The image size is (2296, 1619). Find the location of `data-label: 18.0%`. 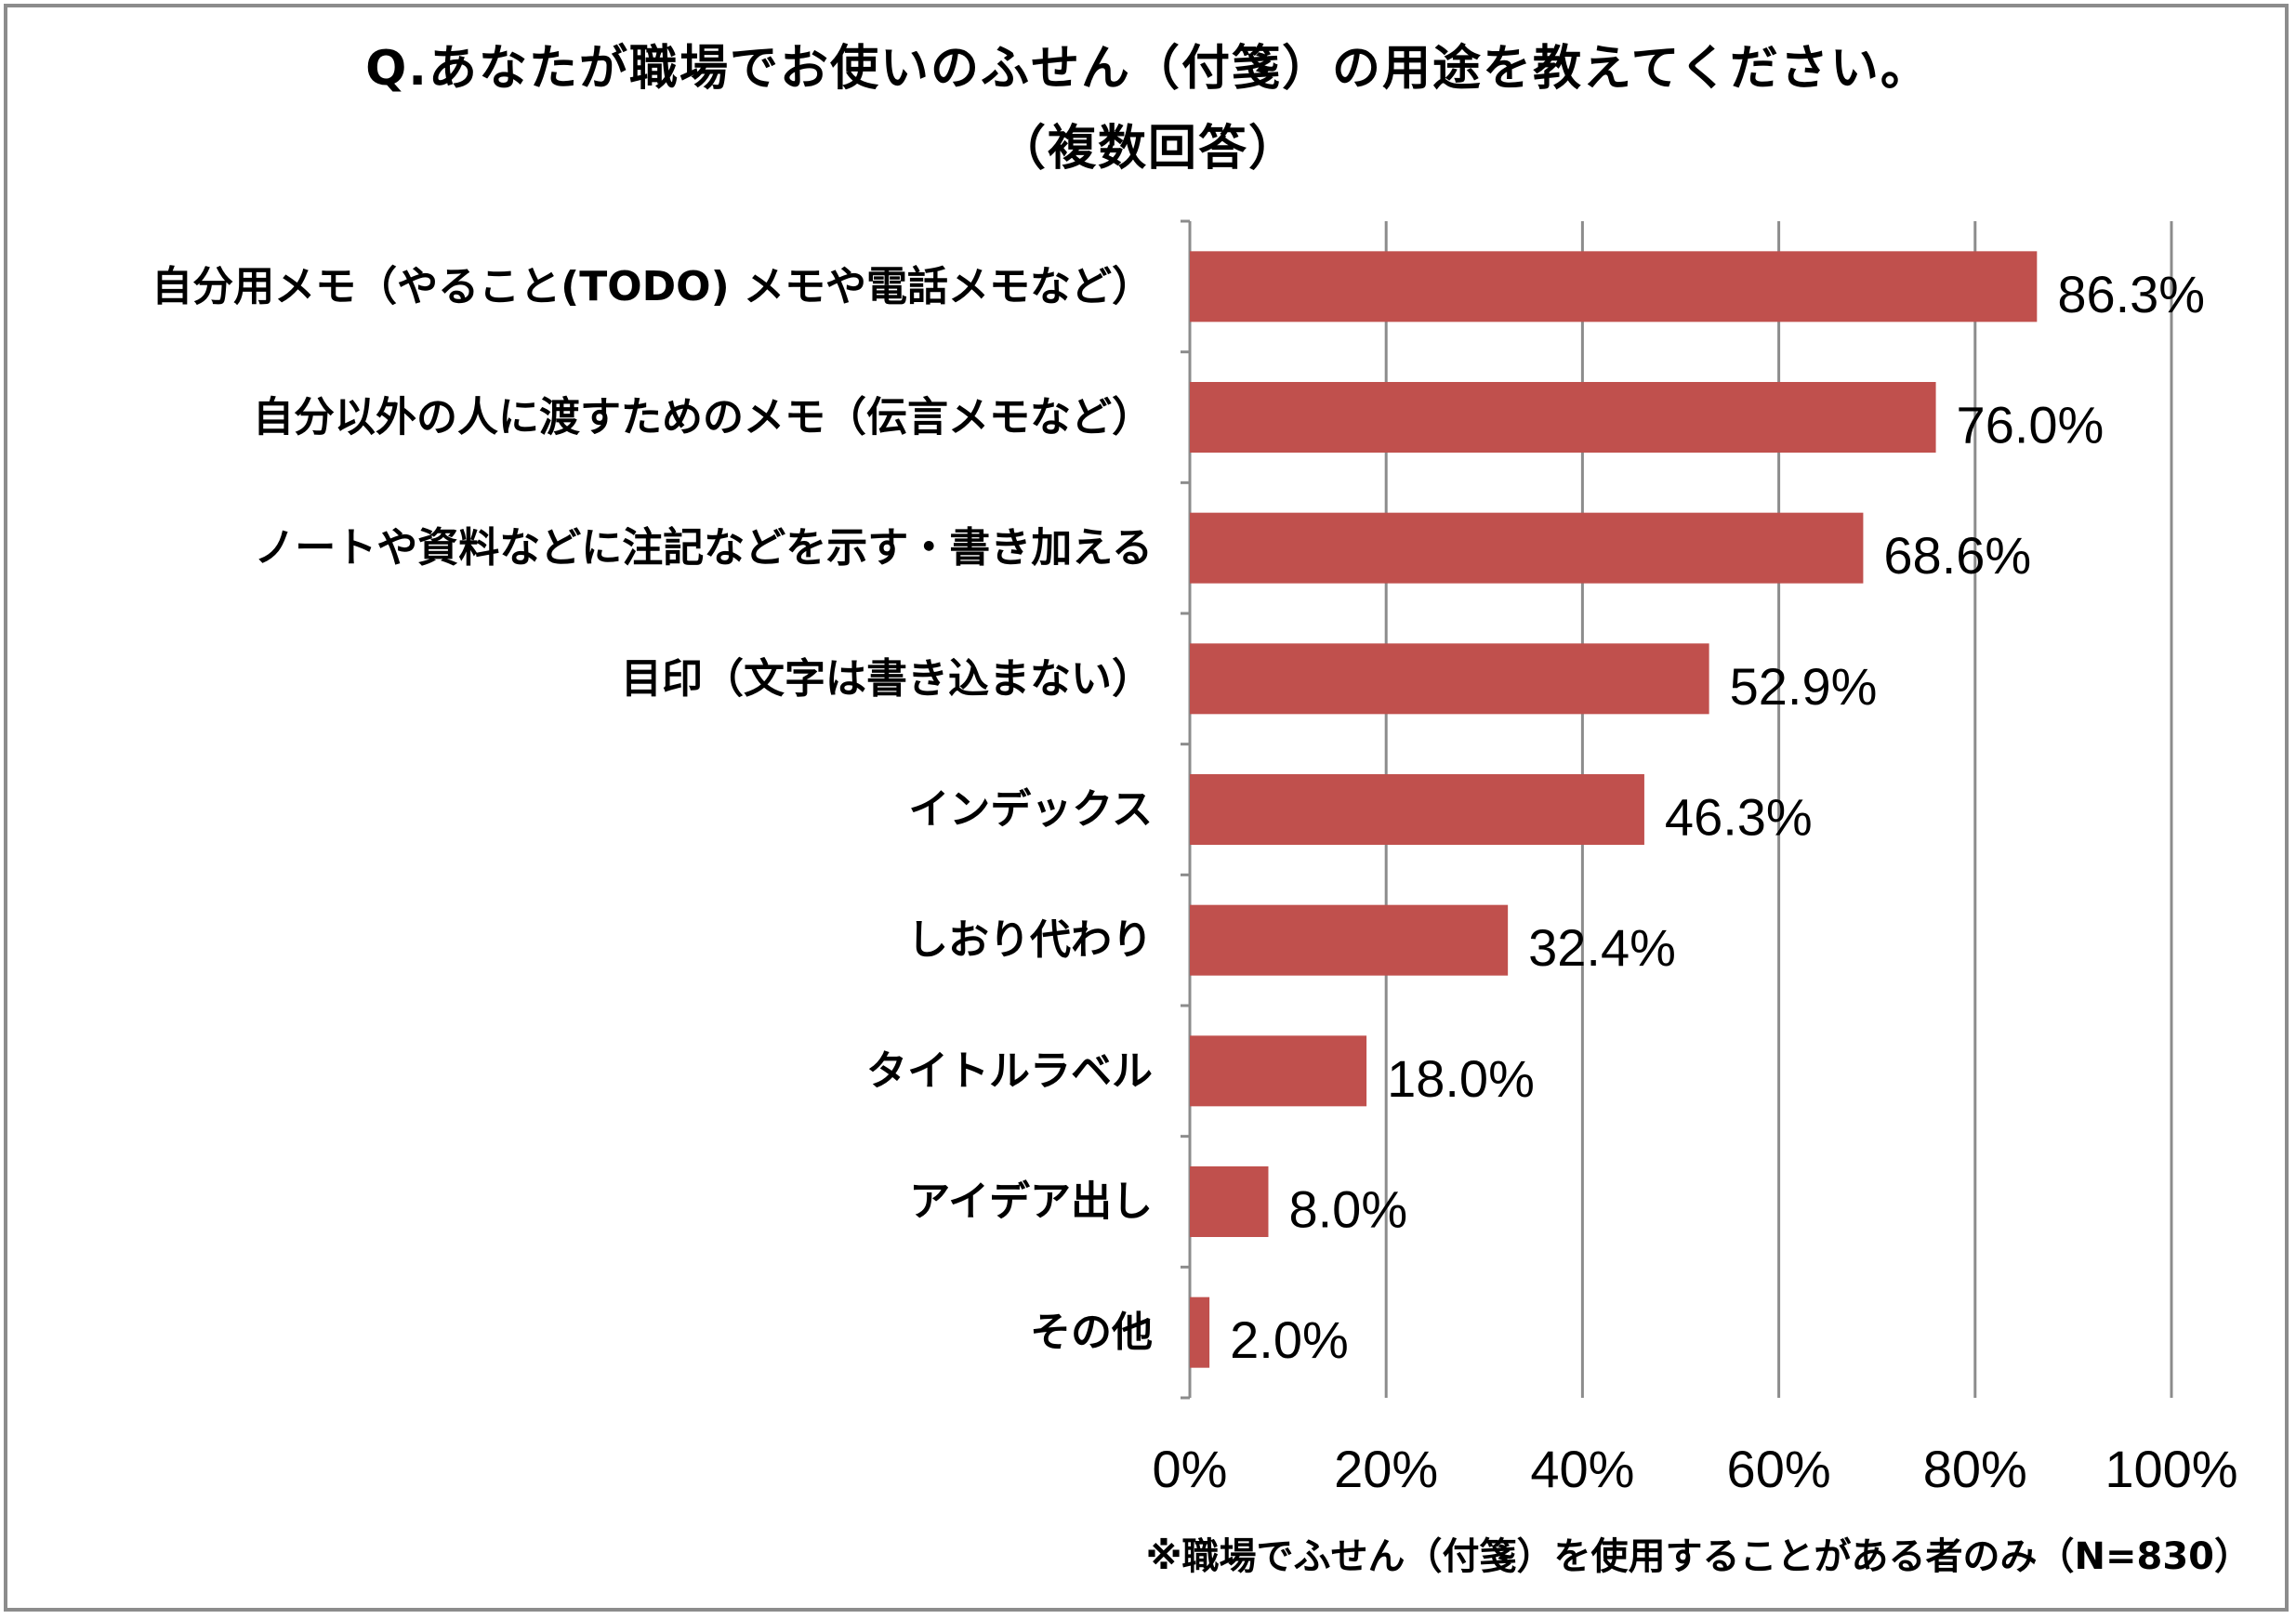

data-label: 18.0% is located at coordinates (1461, 1078).